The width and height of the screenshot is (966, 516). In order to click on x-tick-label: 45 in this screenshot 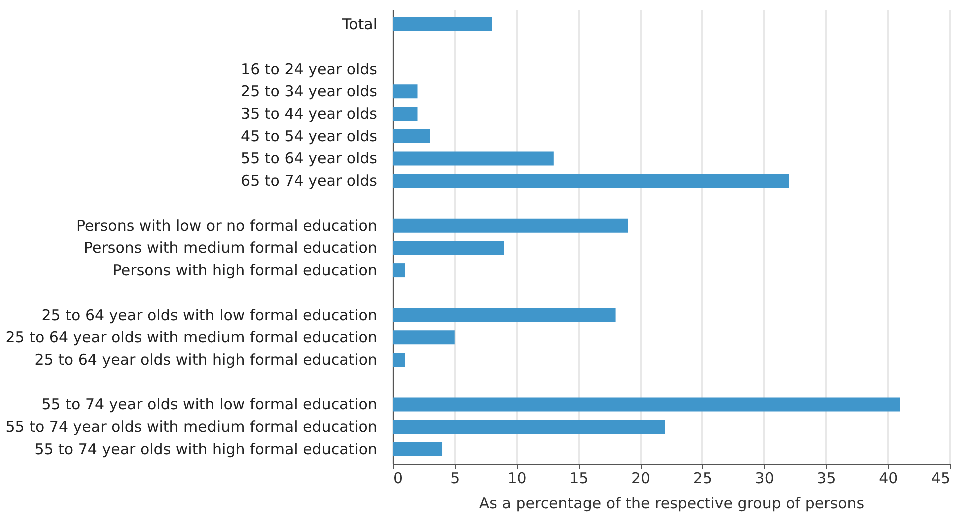, I will do `click(940, 479)`.